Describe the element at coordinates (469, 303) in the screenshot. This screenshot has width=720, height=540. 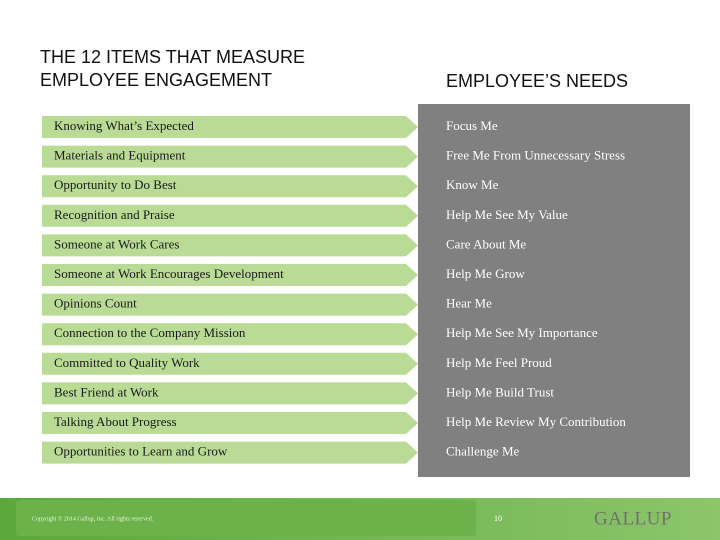
I see `need-text: Hear Me` at that location.